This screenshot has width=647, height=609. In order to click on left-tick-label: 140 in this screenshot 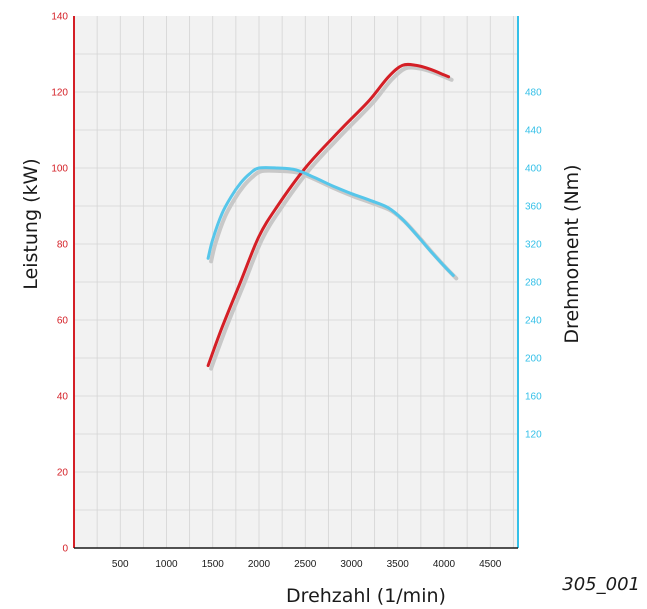, I will do `click(59, 17)`.